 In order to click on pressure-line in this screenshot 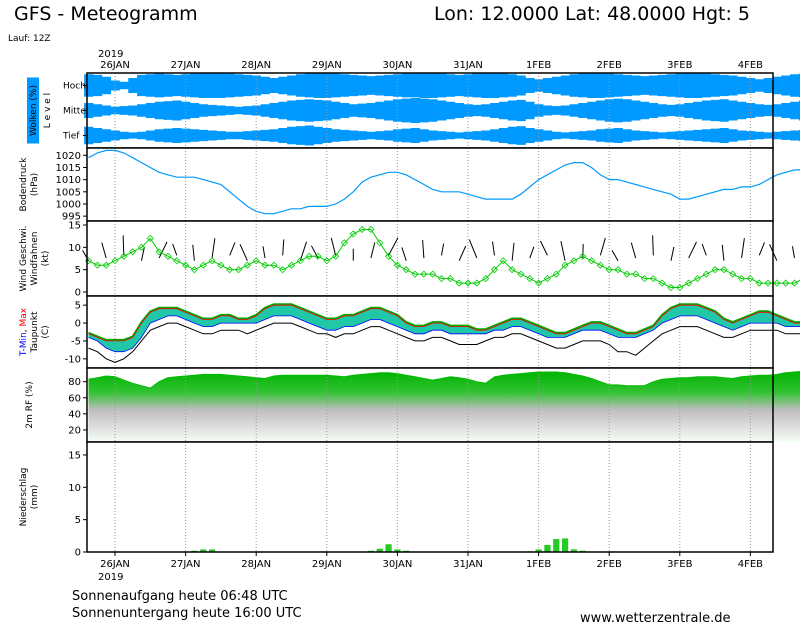, I will do `click(444, 182)`.